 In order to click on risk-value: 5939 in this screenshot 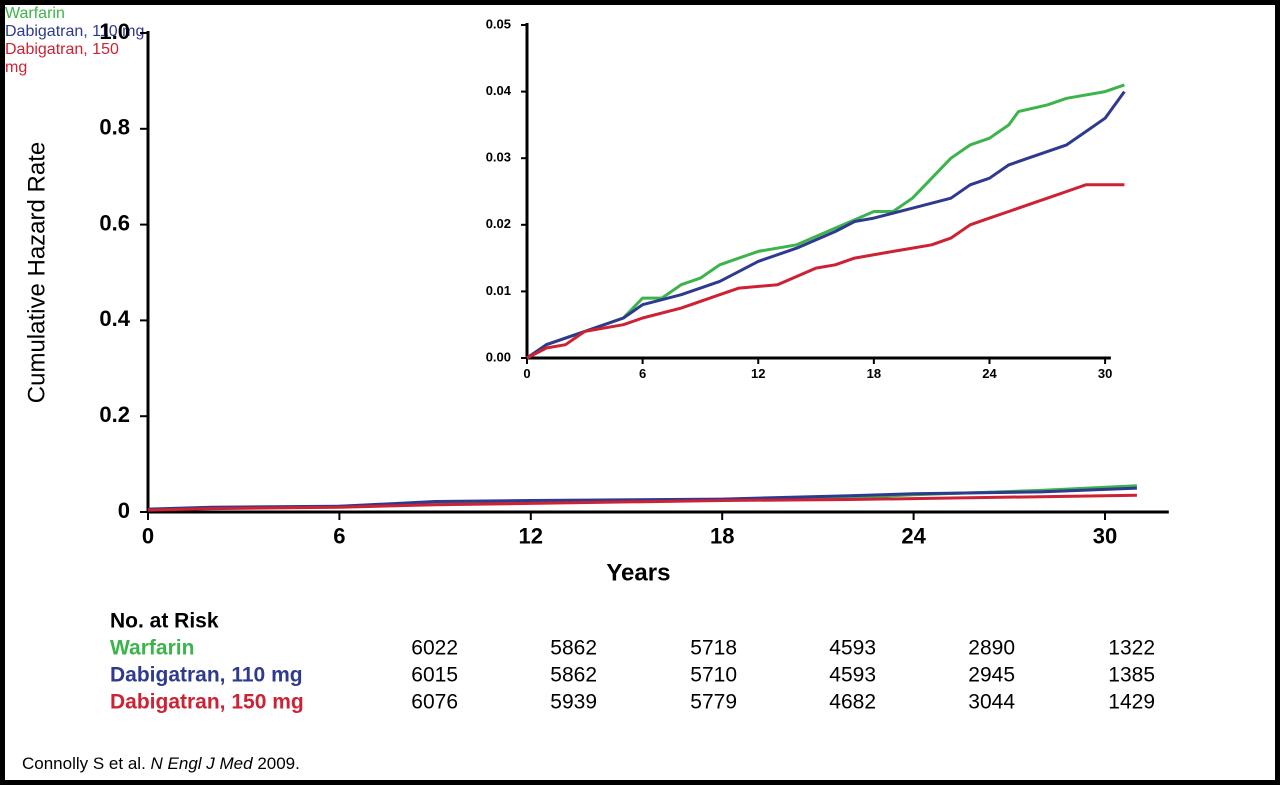, I will do `click(573, 702)`.